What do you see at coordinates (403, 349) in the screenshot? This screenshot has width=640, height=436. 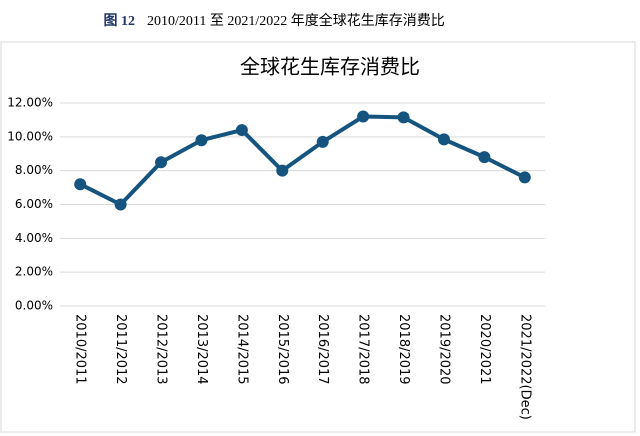 I see `x-tick-label: 2018/2019` at bounding box center [403, 349].